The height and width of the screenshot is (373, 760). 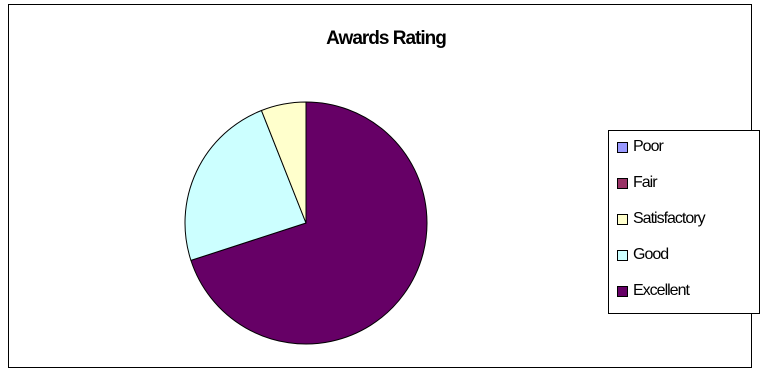 I want to click on legend-item-satisfactory: Satisfactory, so click(x=661, y=219).